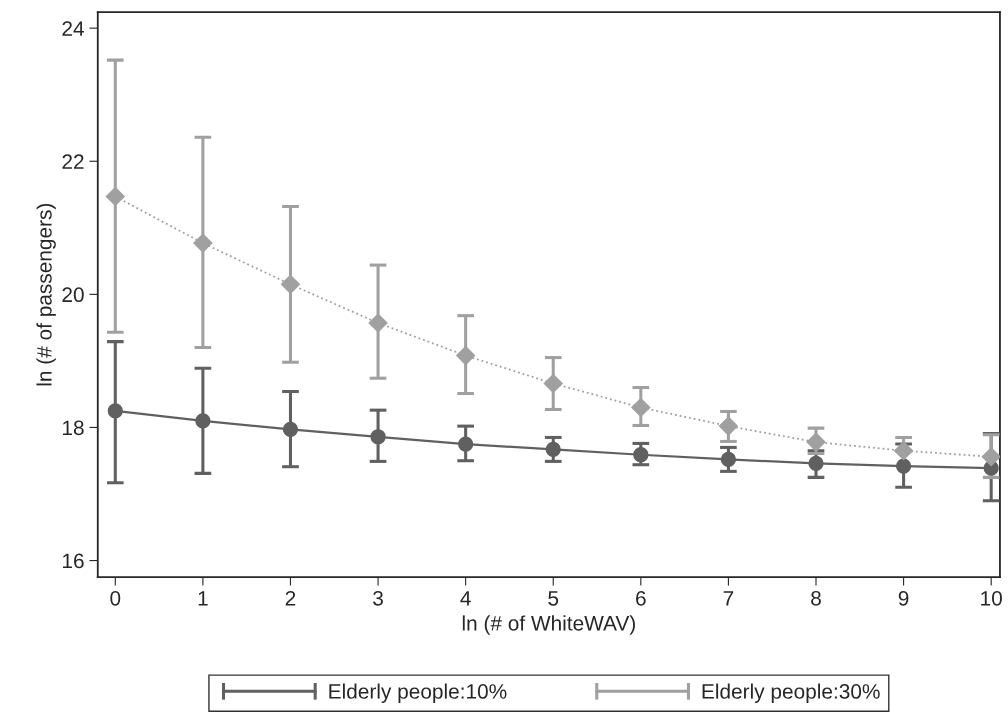 This screenshot has height=717, width=1008. I want to click on y-axis-title: ln (# of passengers), so click(46, 294).